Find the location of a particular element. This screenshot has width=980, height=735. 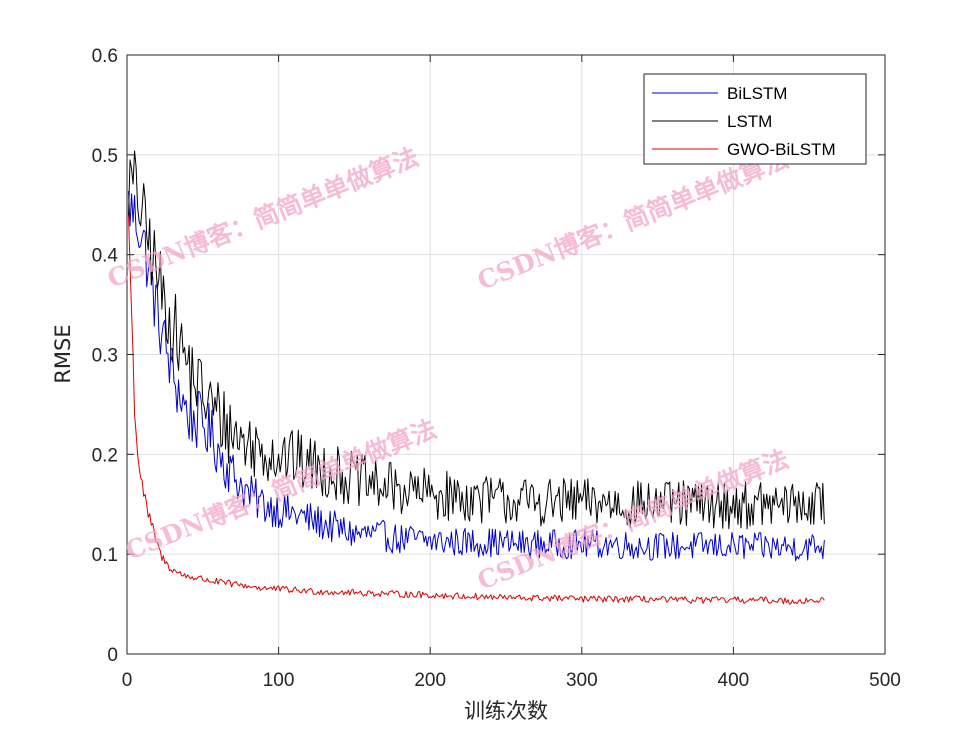

x-tick-label: 0 is located at coordinates (127, 680).